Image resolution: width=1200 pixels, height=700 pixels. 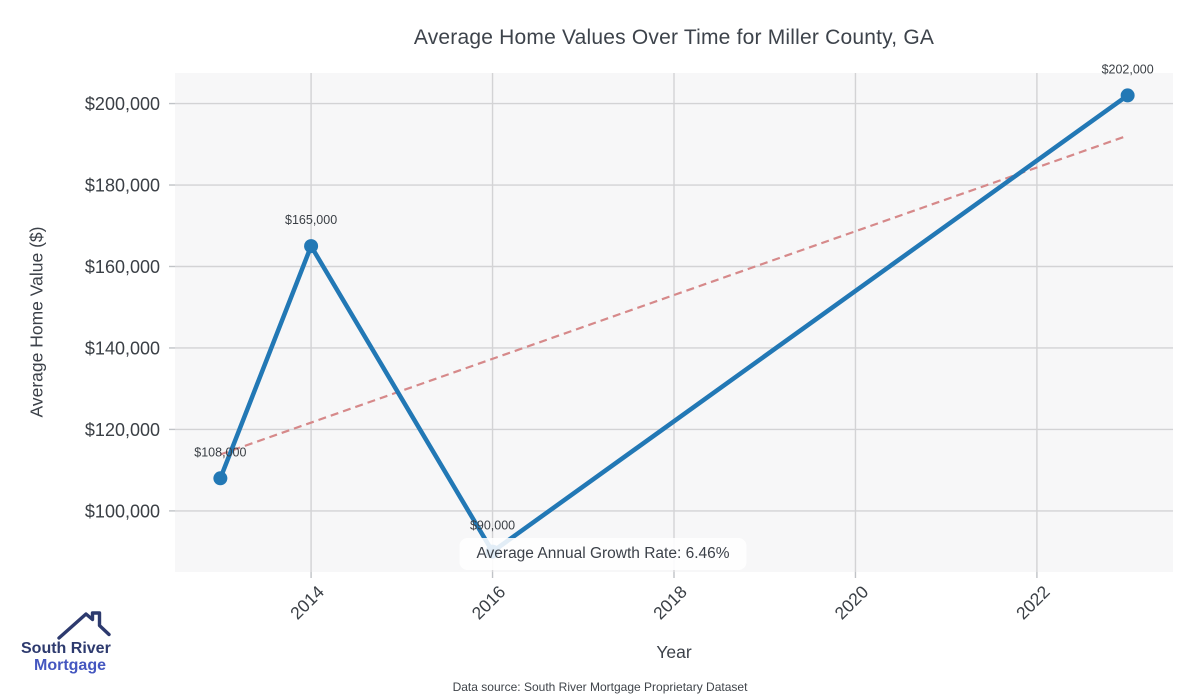 I want to click on x-tick-label: 2018, so click(x=670, y=603).